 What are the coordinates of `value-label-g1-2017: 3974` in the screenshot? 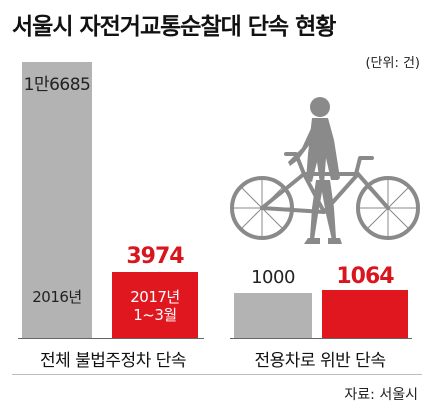 It's located at (155, 257).